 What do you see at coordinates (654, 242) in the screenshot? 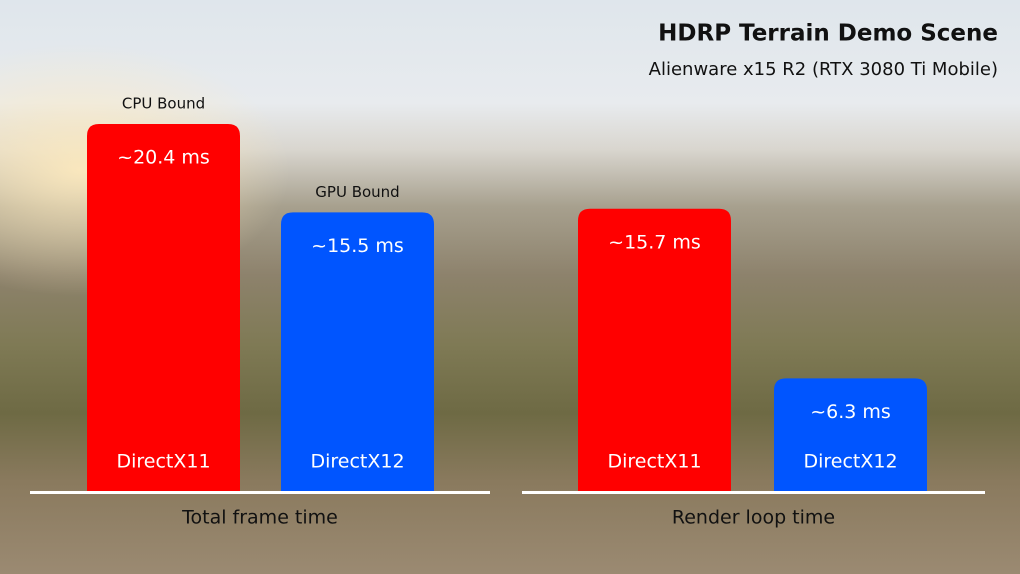
I see `value-label: ~15.7 ms` at bounding box center [654, 242].